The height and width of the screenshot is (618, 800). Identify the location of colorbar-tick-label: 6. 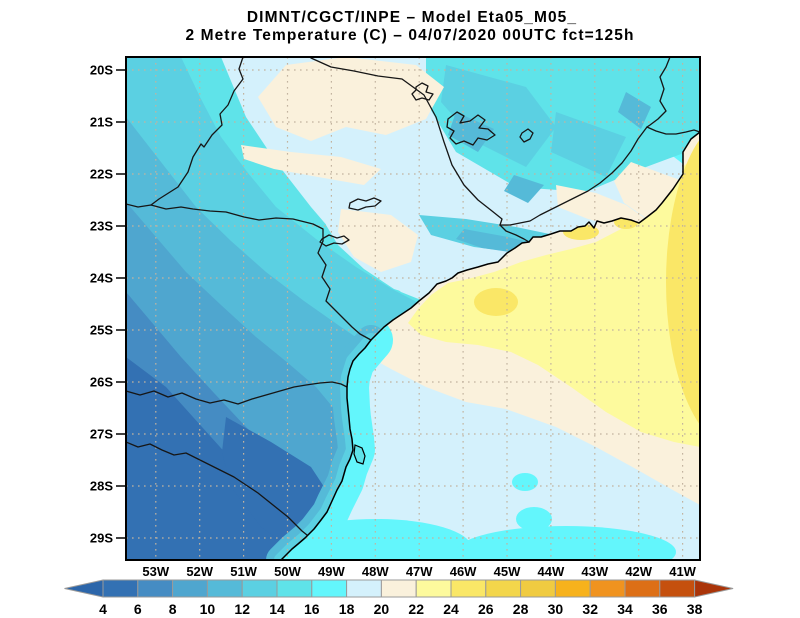
(138, 609).